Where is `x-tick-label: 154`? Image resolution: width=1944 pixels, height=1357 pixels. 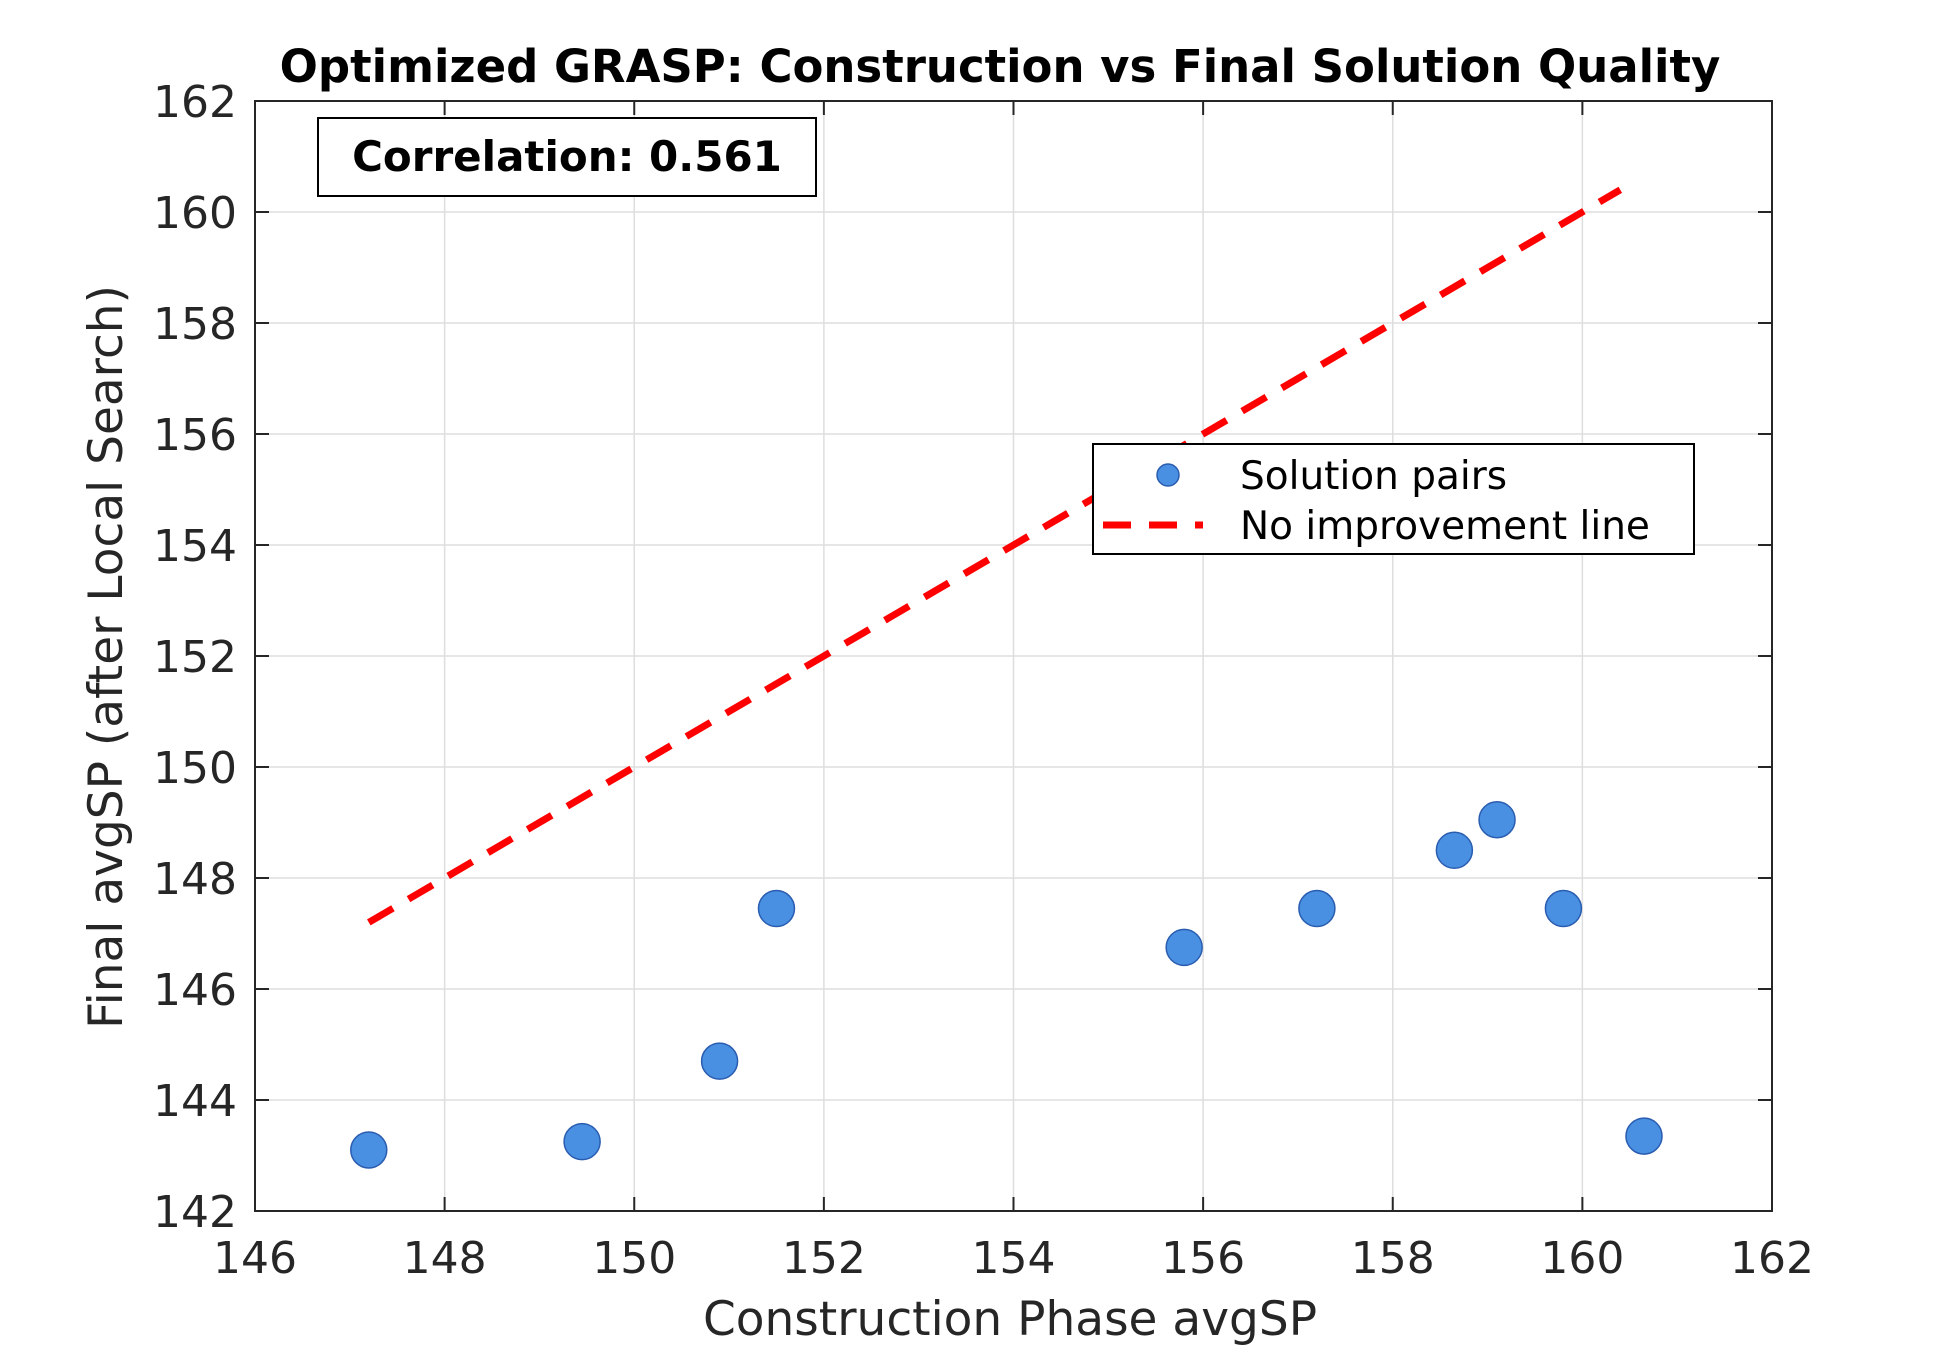
x-tick-label: 154 is located at coordinates (1014, 1258).